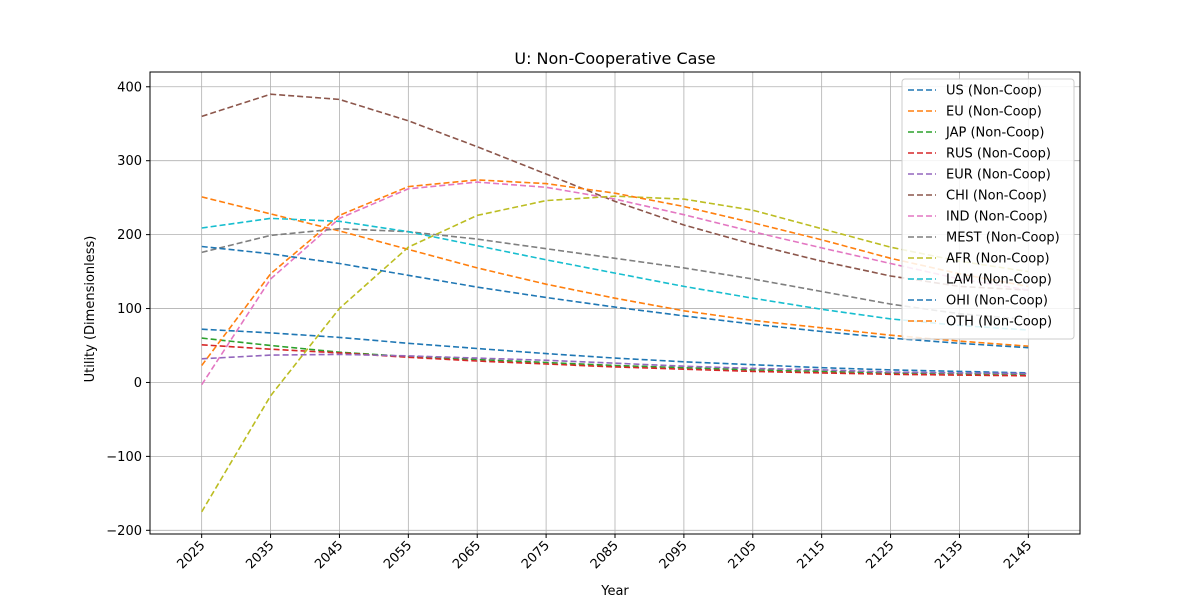 The image size is (1200, 600). I want to click on legend-label-eur: EUR (Non-Coop), so click(998, 175).